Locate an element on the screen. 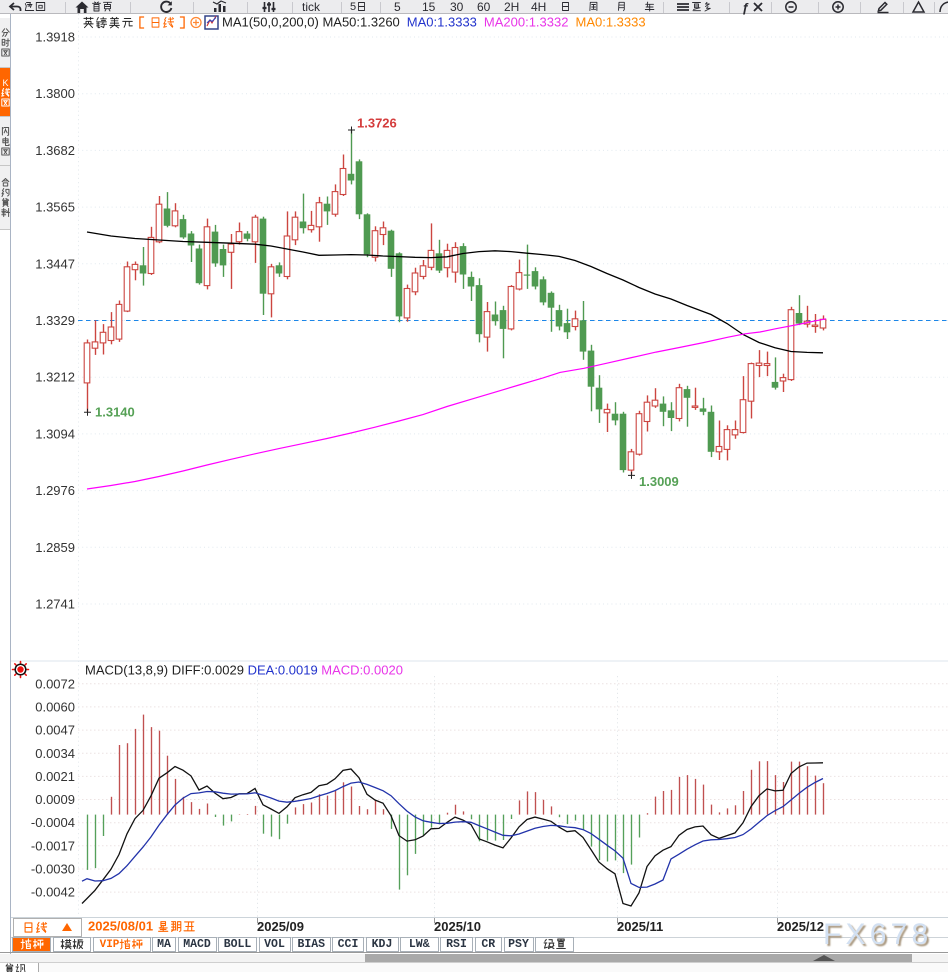 The width and height of the screenshot is (948, 972). svg-text: 0.0060 is located at coordinates (55, 706).